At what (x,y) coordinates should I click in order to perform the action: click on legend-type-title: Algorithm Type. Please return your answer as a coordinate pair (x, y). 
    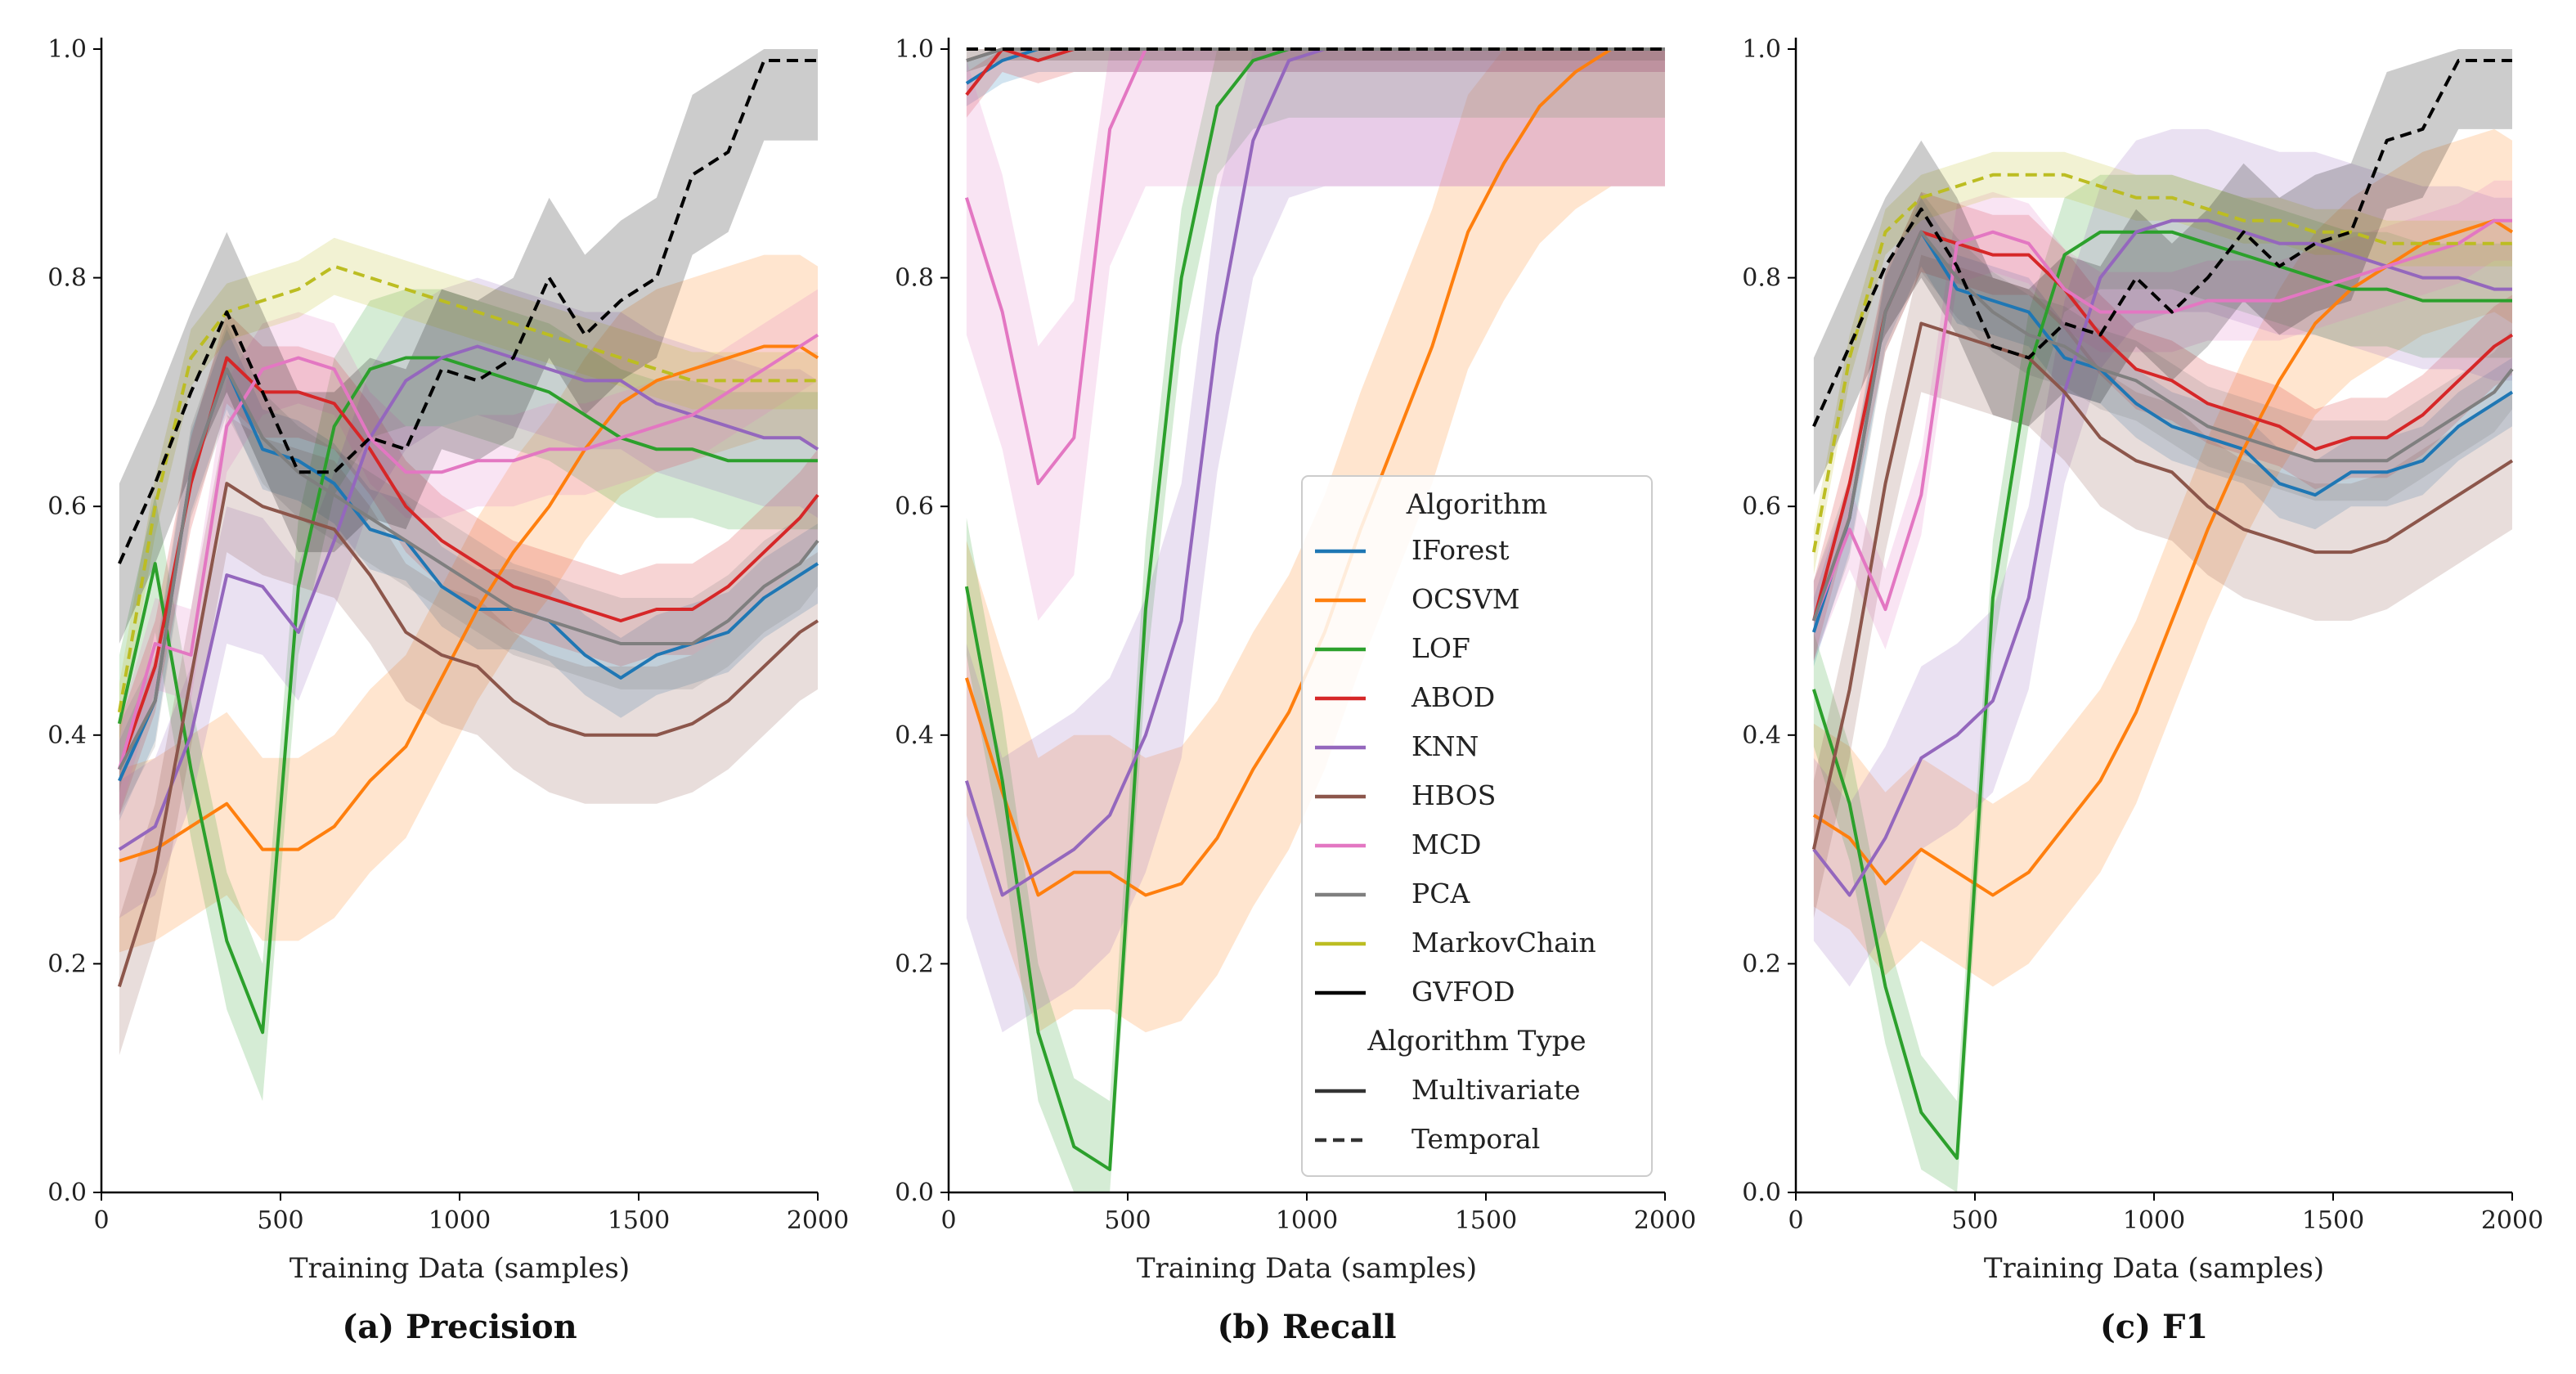
    Looking at the image, I should click on (1476, 1041).